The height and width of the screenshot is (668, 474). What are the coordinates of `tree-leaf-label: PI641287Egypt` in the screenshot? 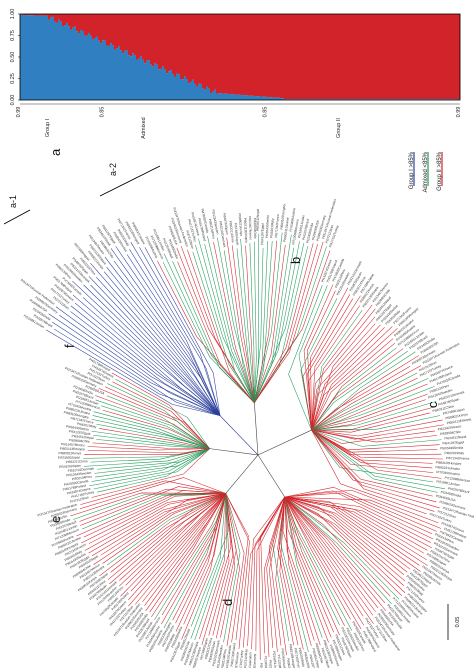 It's located at (262, 234).